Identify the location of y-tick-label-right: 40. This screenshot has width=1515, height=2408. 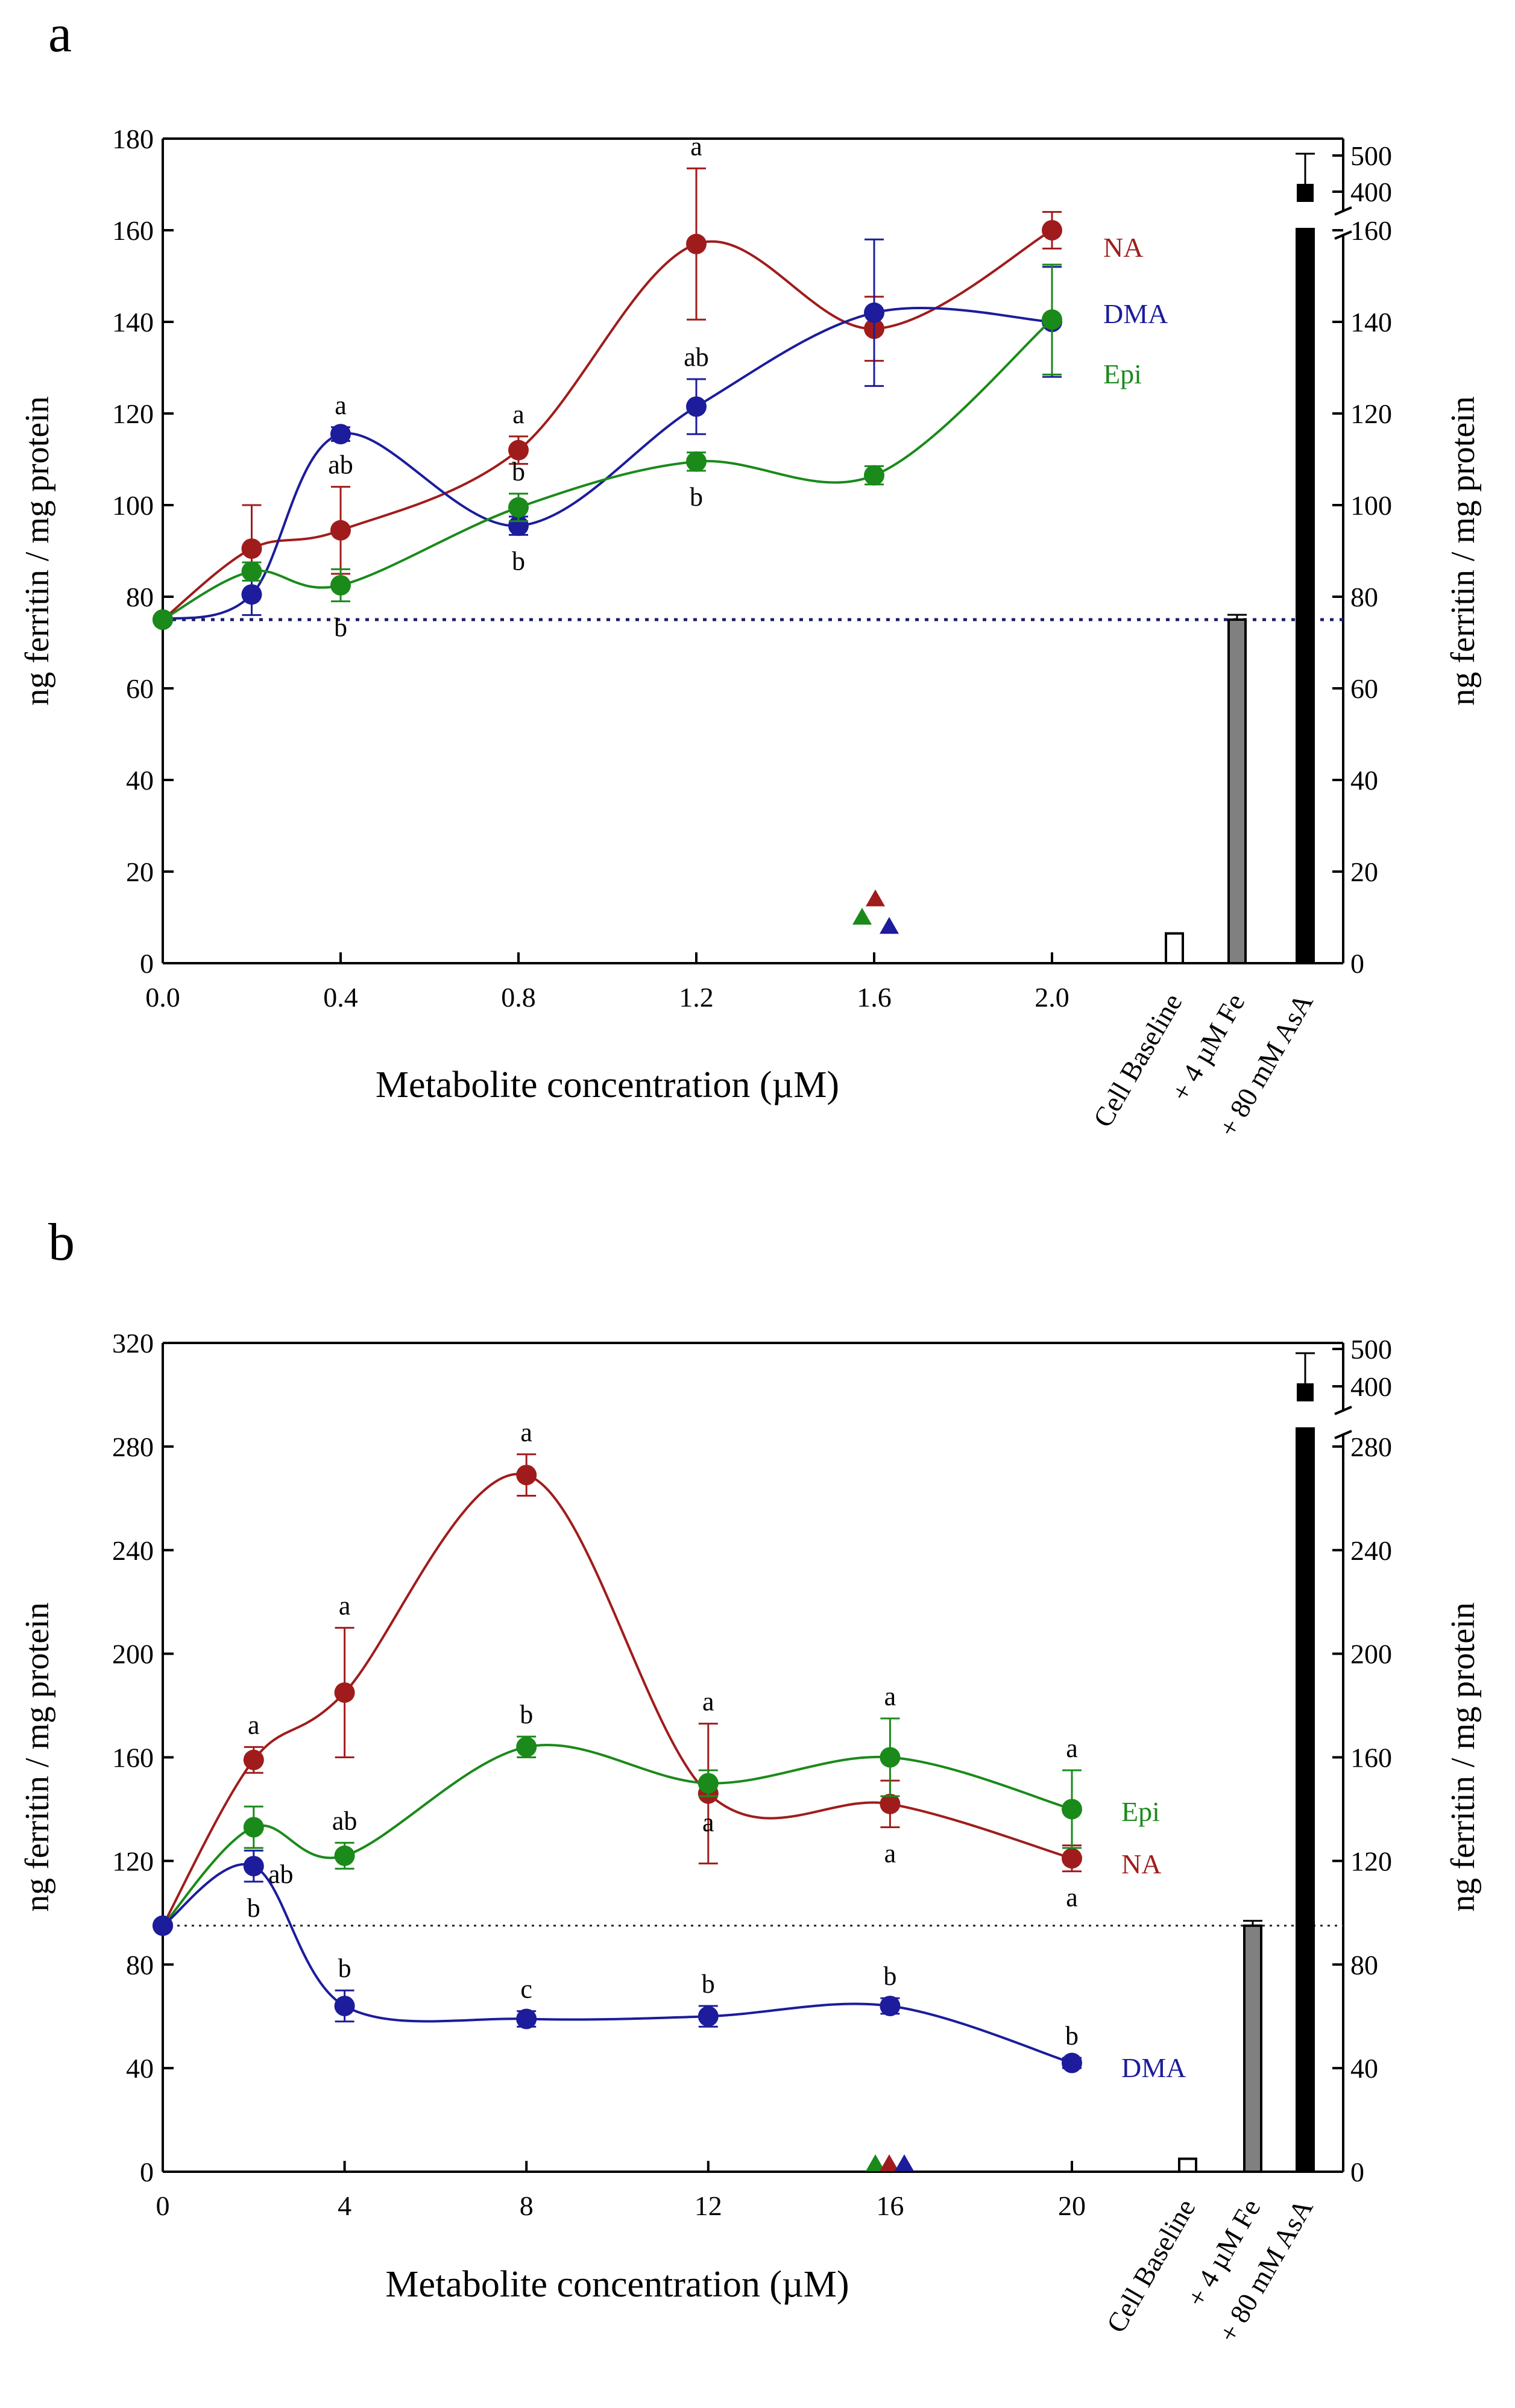
(1364, 780).